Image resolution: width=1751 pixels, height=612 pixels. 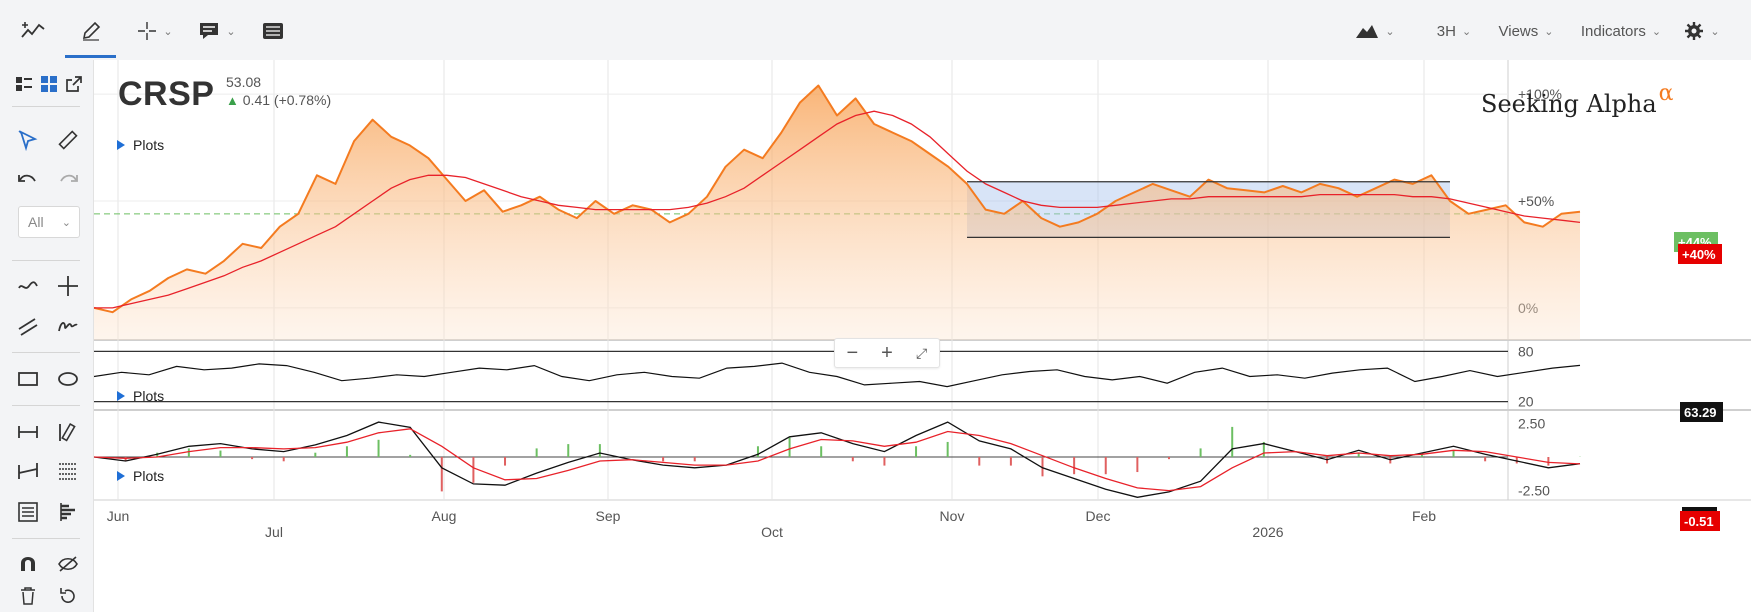 I want to click on add-indicator-icon, so click(x=33, y=31).